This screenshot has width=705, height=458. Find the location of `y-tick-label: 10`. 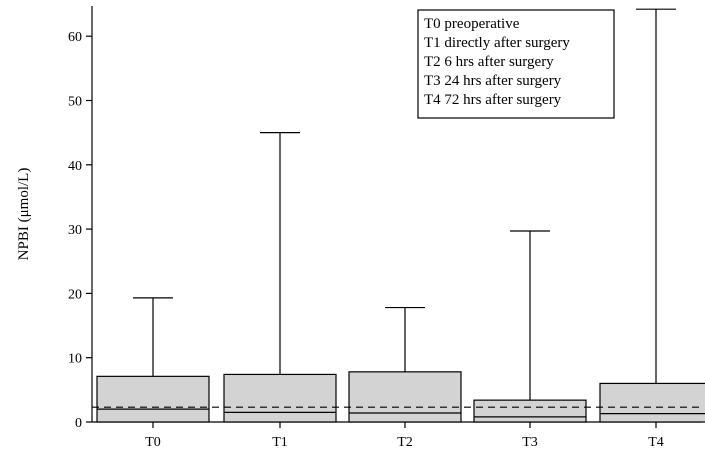

y-tick-label: 10 is located at coordinates (75, 359).